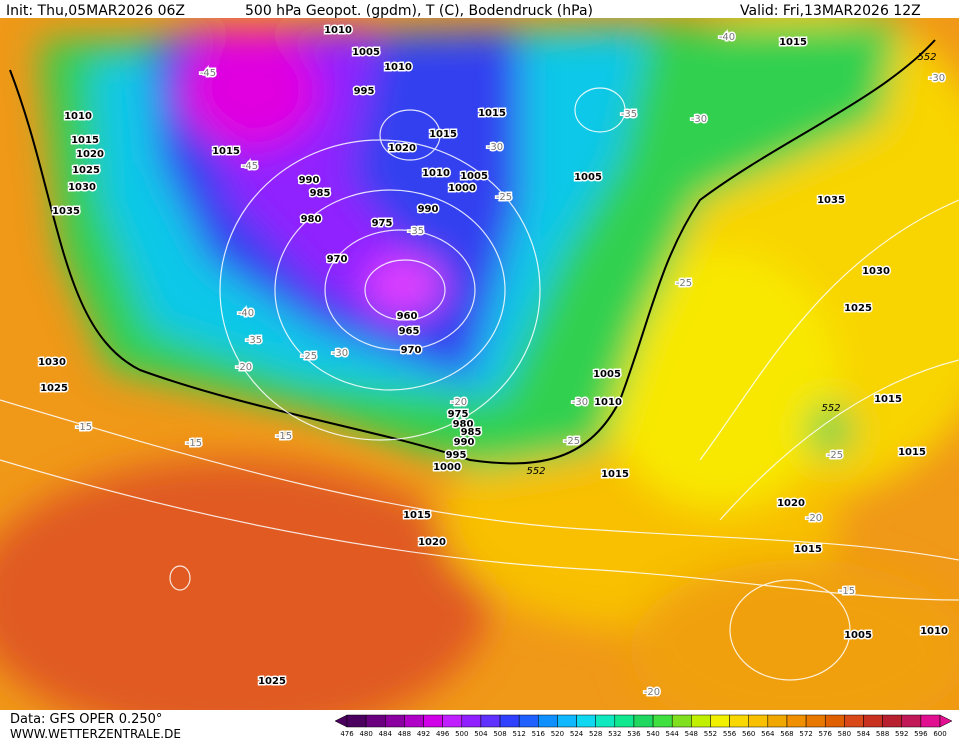  Describe the element at coordinates (614, 734) in the screenshot. I see `scale-label: 532` at that location.